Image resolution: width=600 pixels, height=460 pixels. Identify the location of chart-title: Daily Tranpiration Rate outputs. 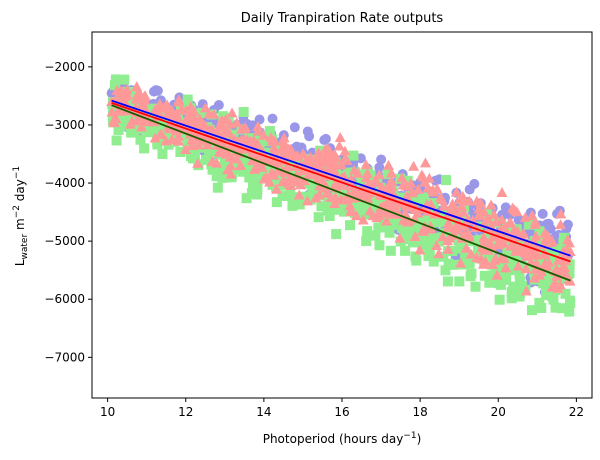
(342, 18).